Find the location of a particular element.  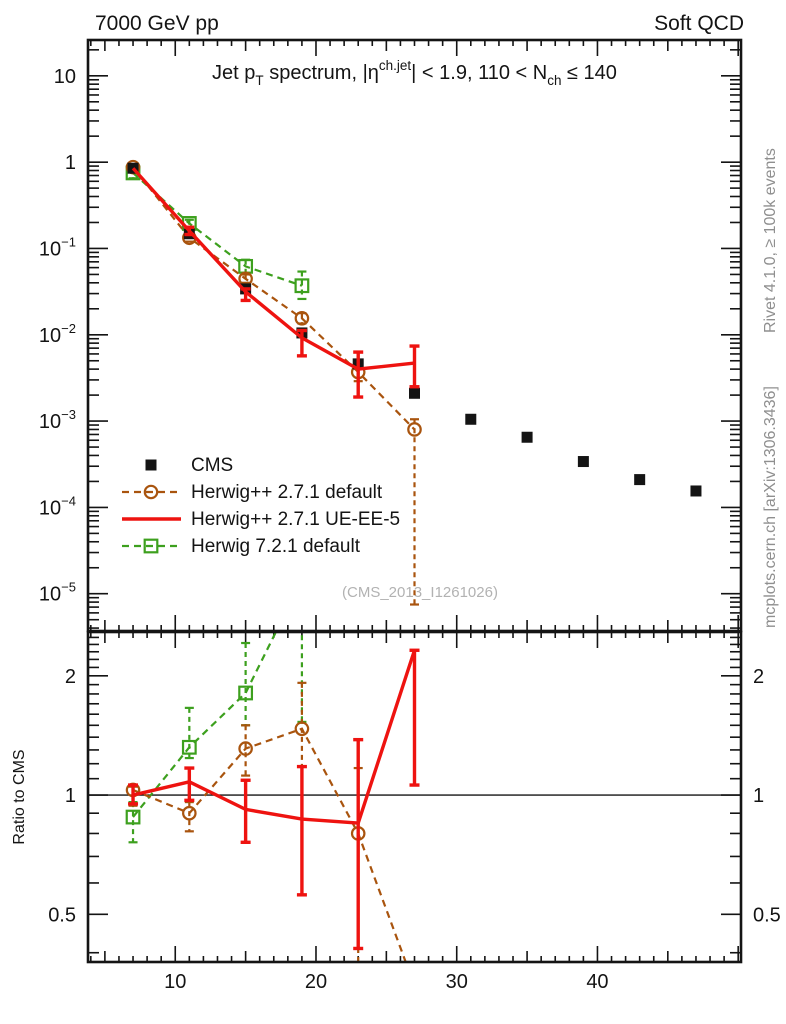

legend-label: Herwig 7.2.1 default is located at coordinates (276, 546).